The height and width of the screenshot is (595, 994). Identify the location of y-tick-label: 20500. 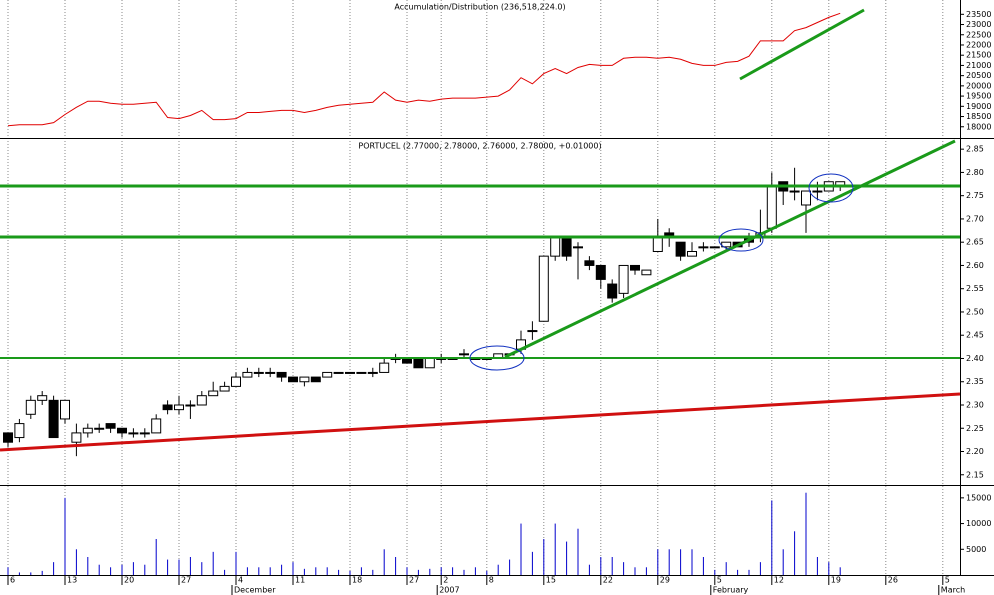
(978, 75).